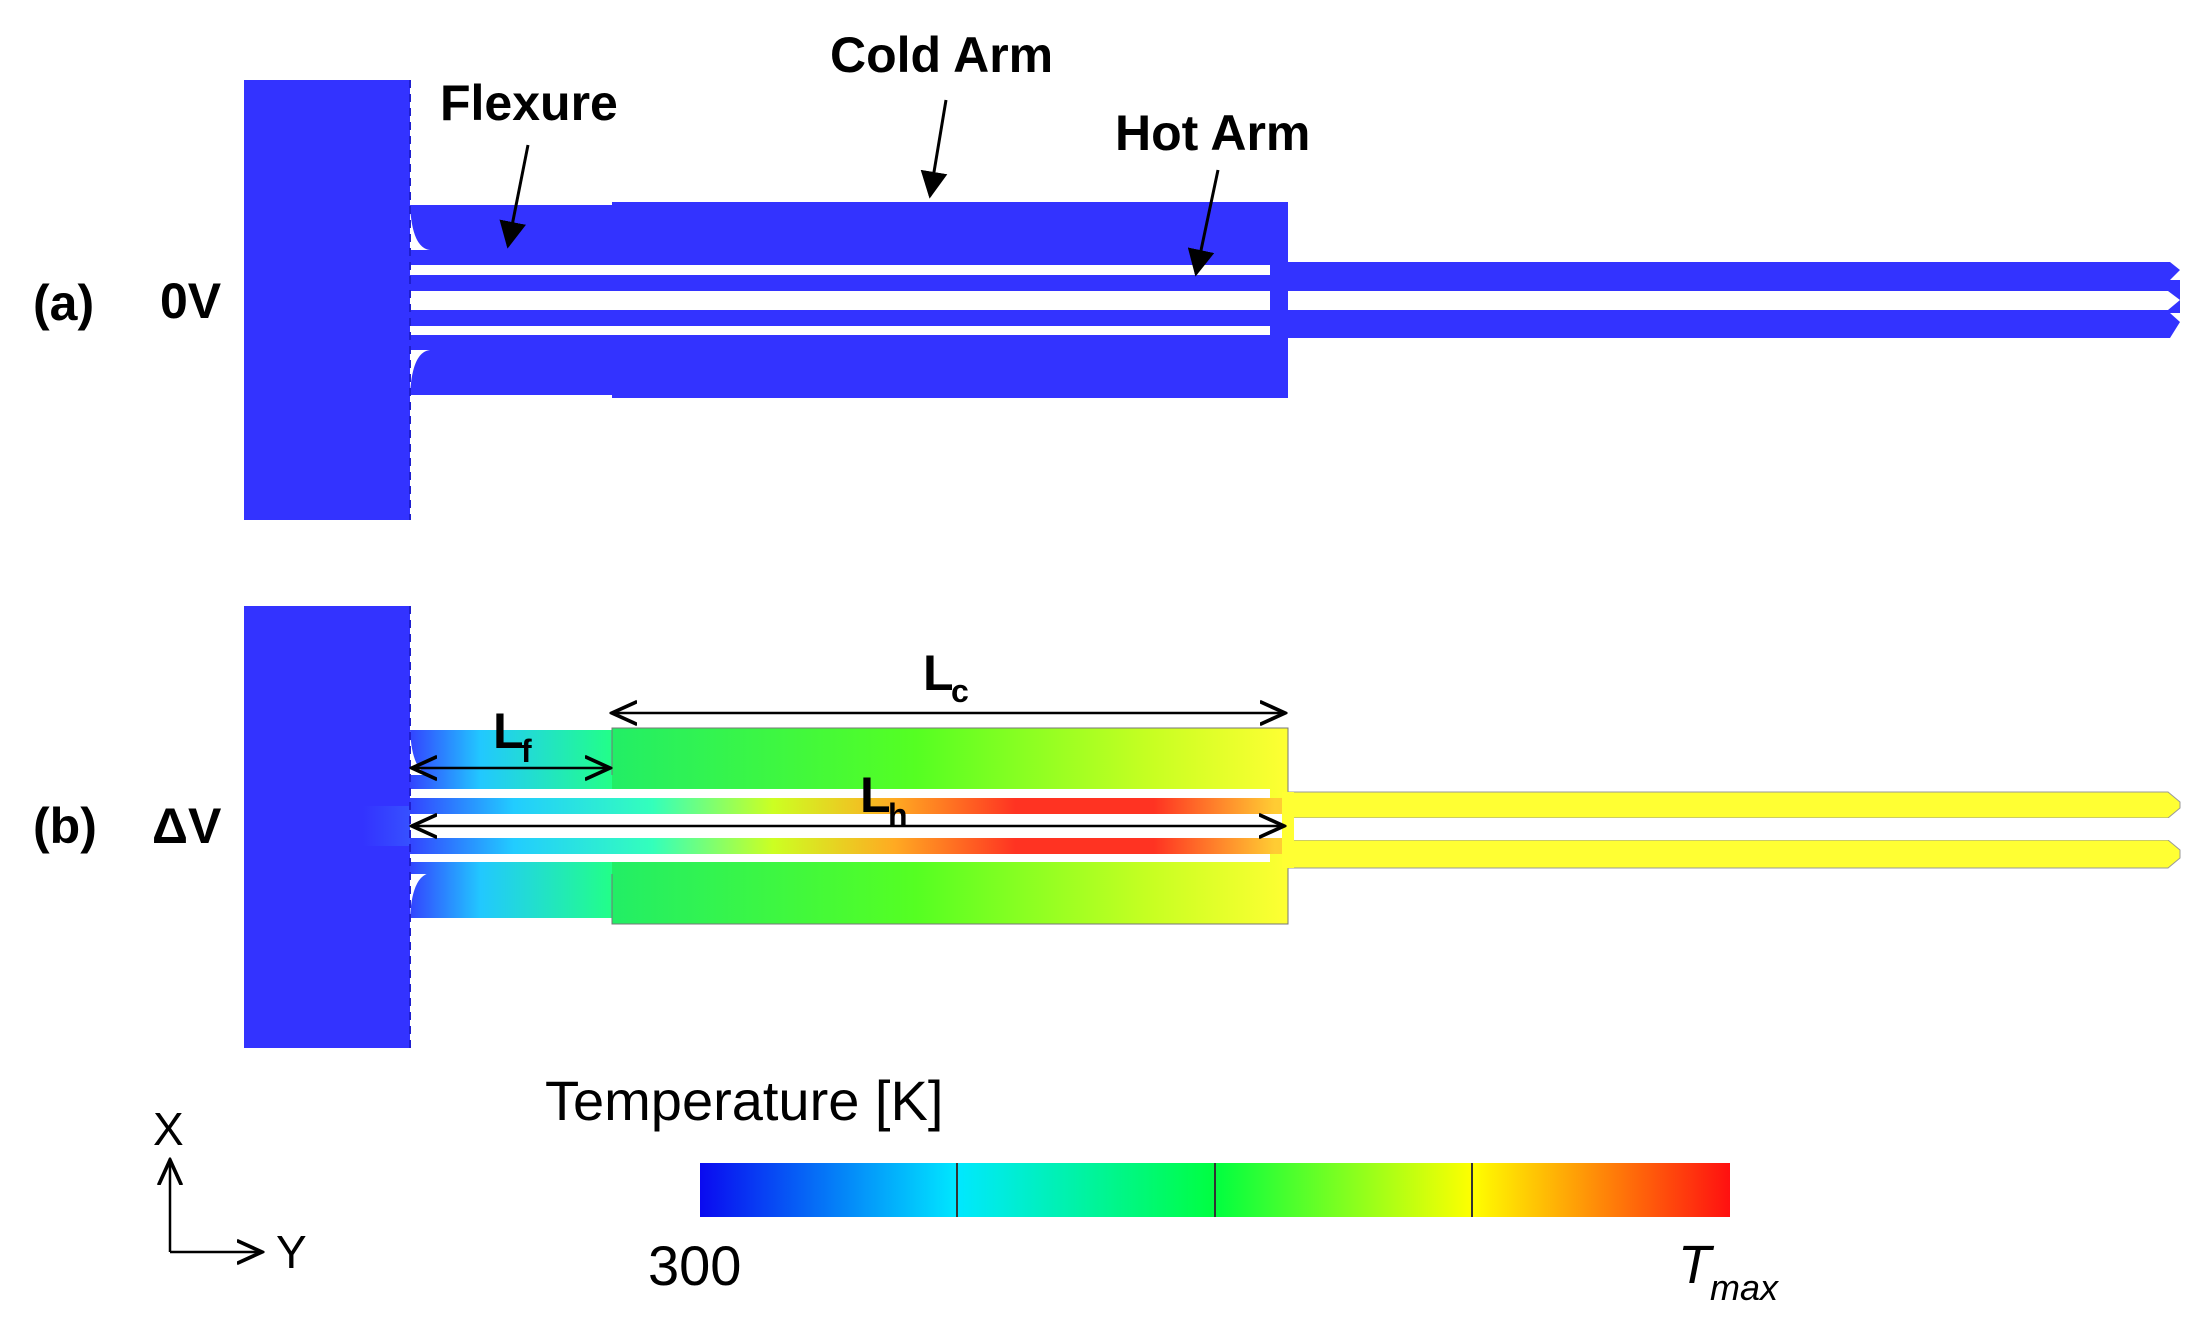  Describe the element at coordinates (941, 55) in the screenshot. I see `label-cold-arm: Cold Arm` at that location.